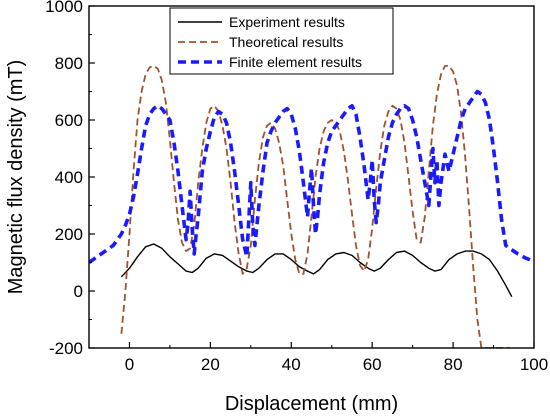  Describe the element at coordinates (69, 120) in the screenshot. I see `y-tick-label: 600` at that location.